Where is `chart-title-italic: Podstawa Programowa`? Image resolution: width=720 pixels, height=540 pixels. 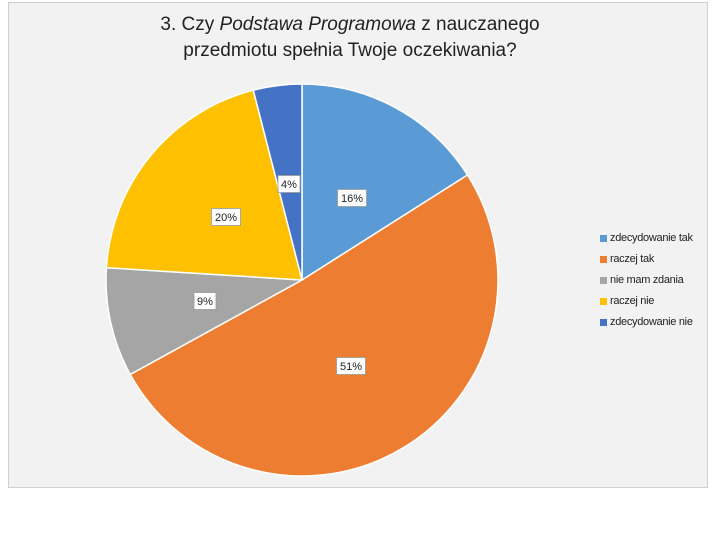
chart-title-italic: Podstawa Programowa is located at coordinates (317, 24).